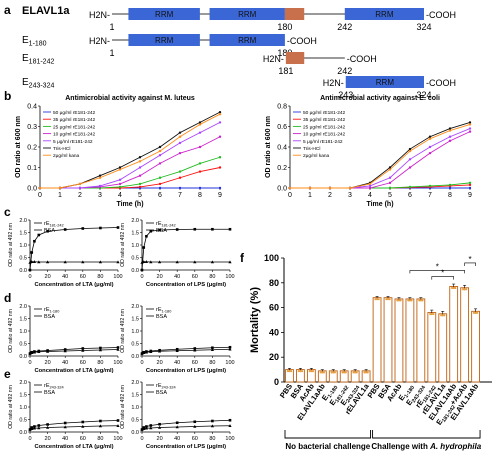  What do you see at coordinates (327, 446) in the screenshot?
I see `group-label: No bacterial challenge` at bounding box center [327, 446].